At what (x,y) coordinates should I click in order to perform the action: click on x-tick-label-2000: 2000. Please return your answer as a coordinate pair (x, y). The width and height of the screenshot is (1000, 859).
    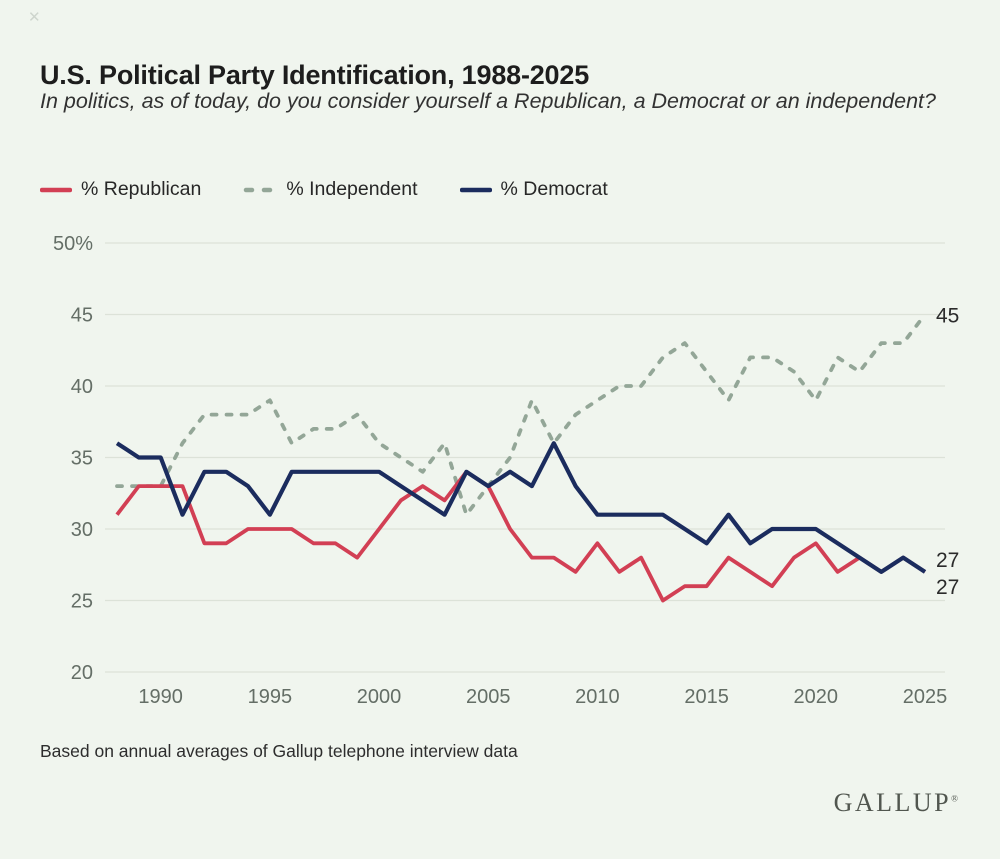
    Looking at the image, I should click on (379, 697).